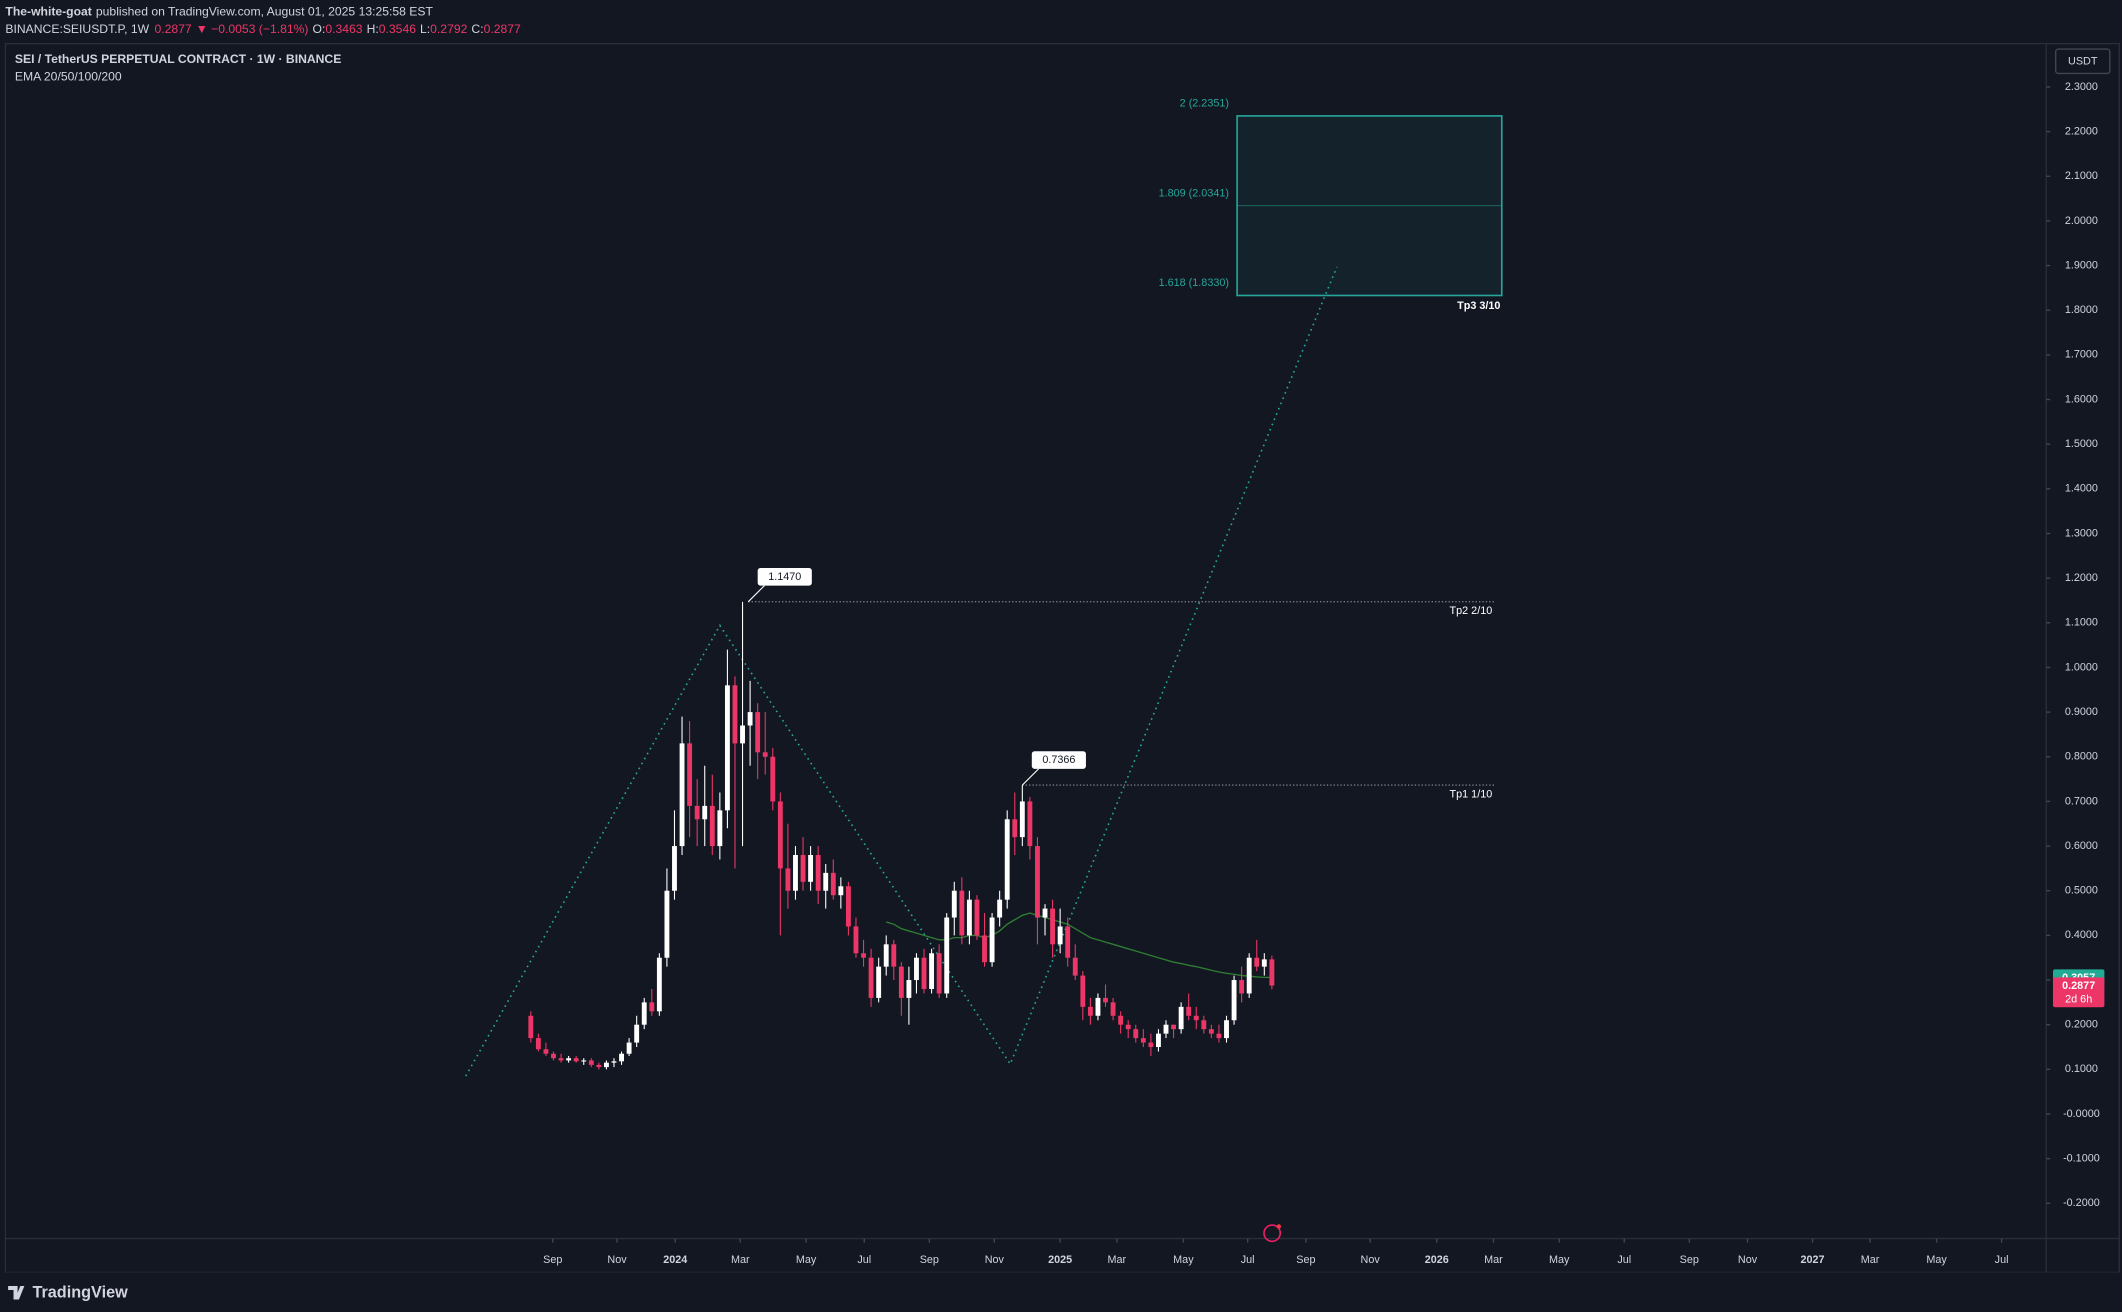  I want to click on y-tick-label: 0.2000, so click(2081, 1025).